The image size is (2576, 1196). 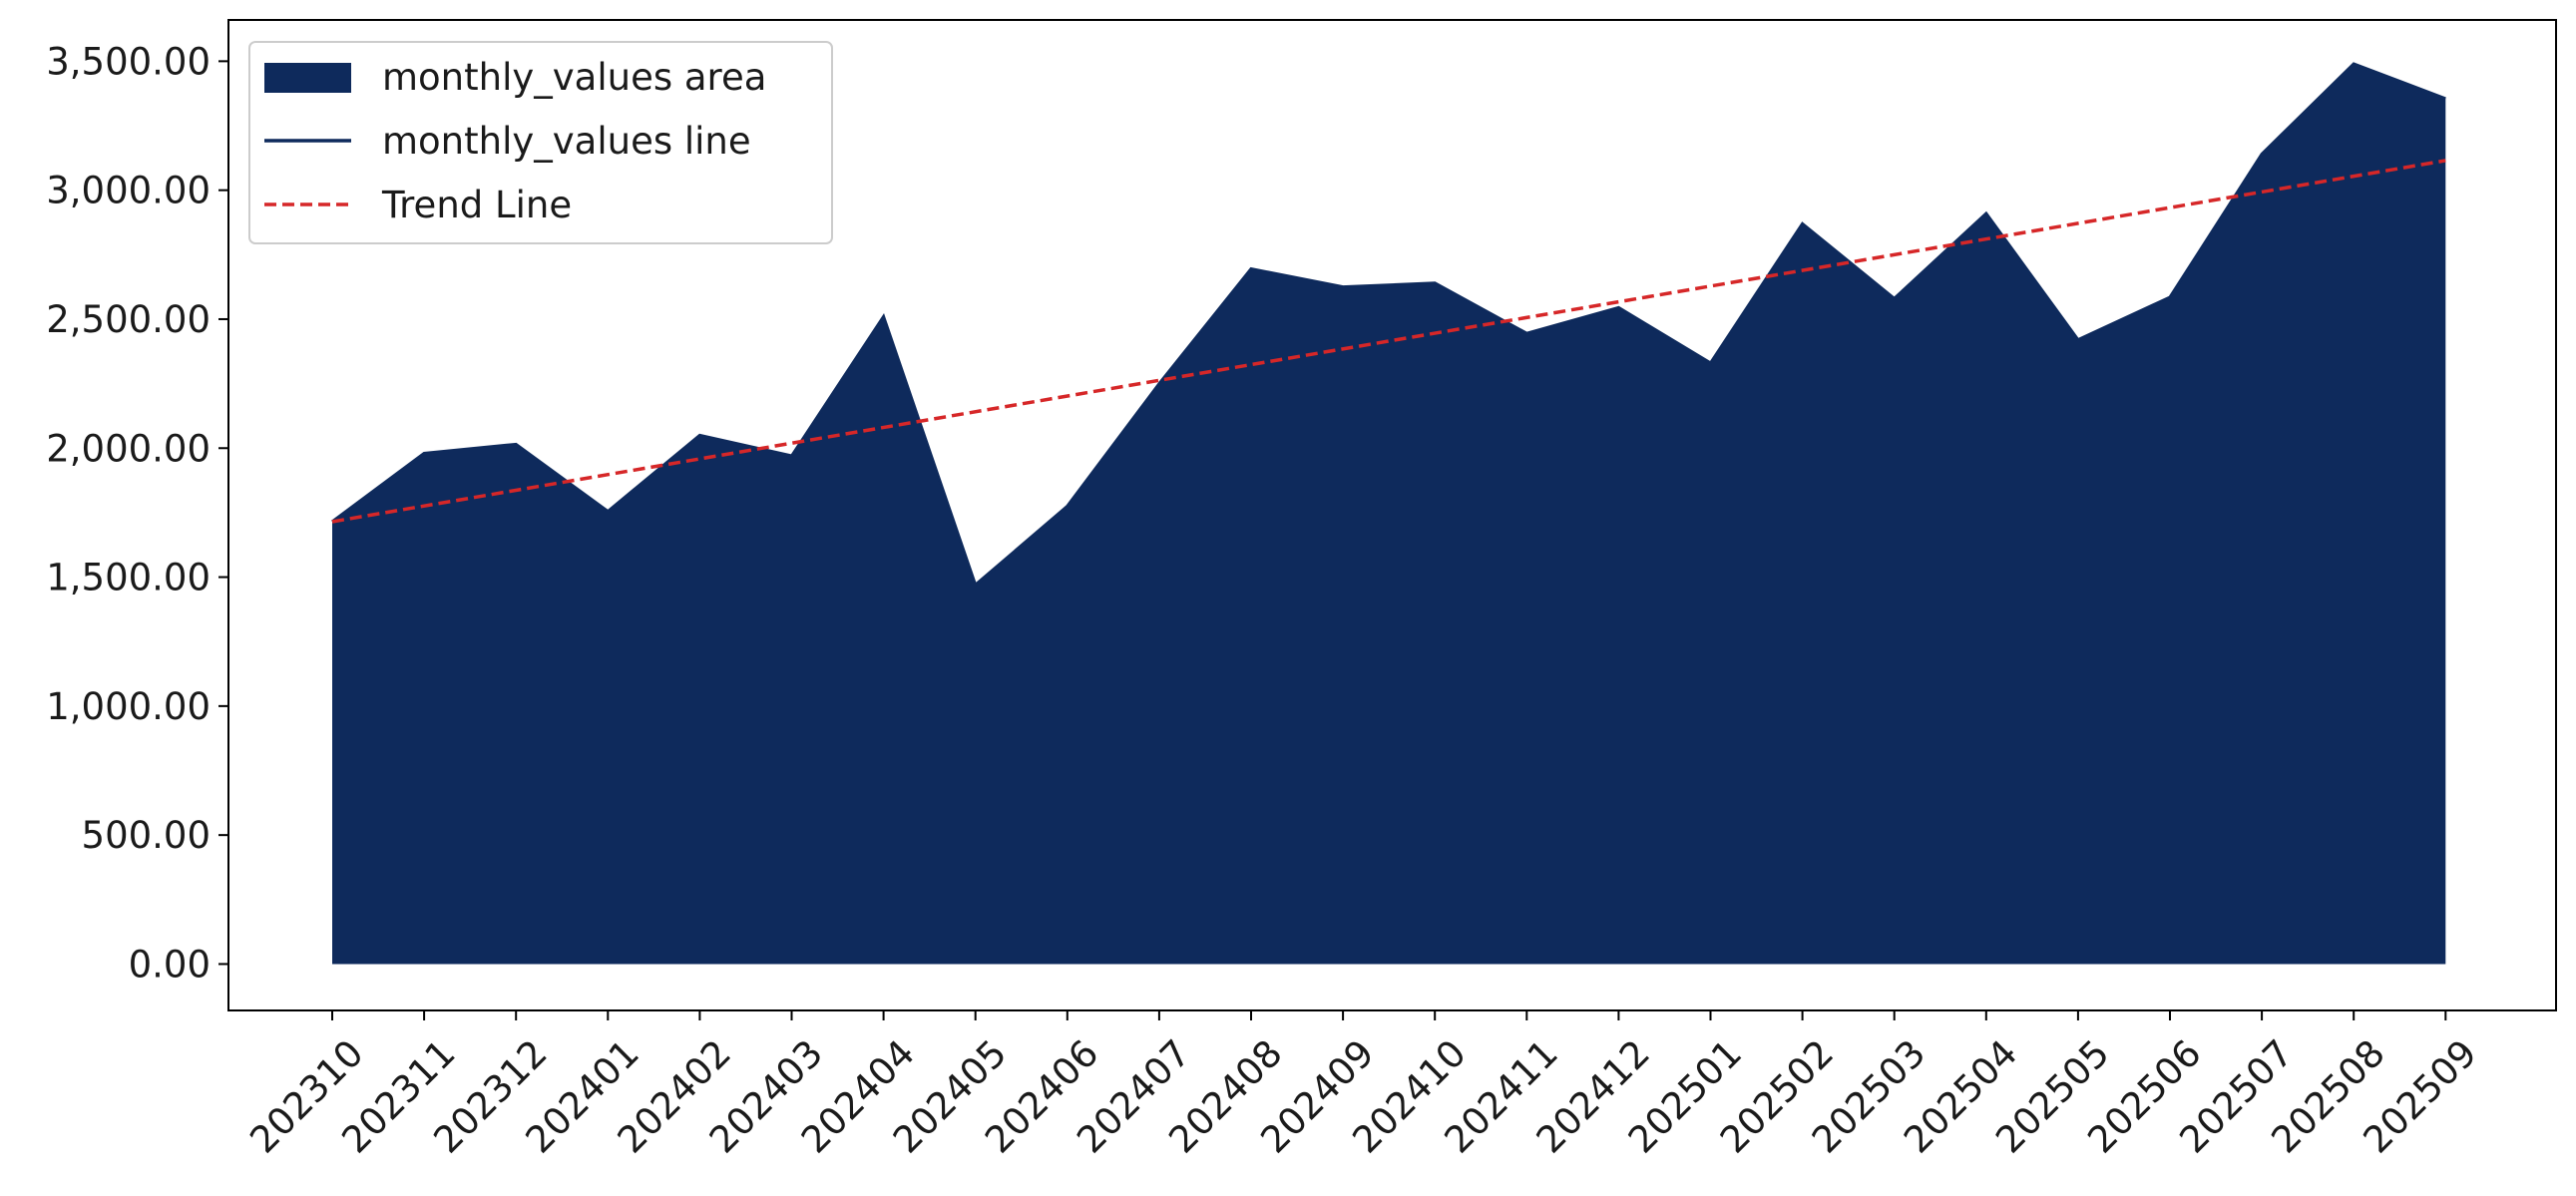 I want to click on legend-swatch-area, so click(x=307, y=78).